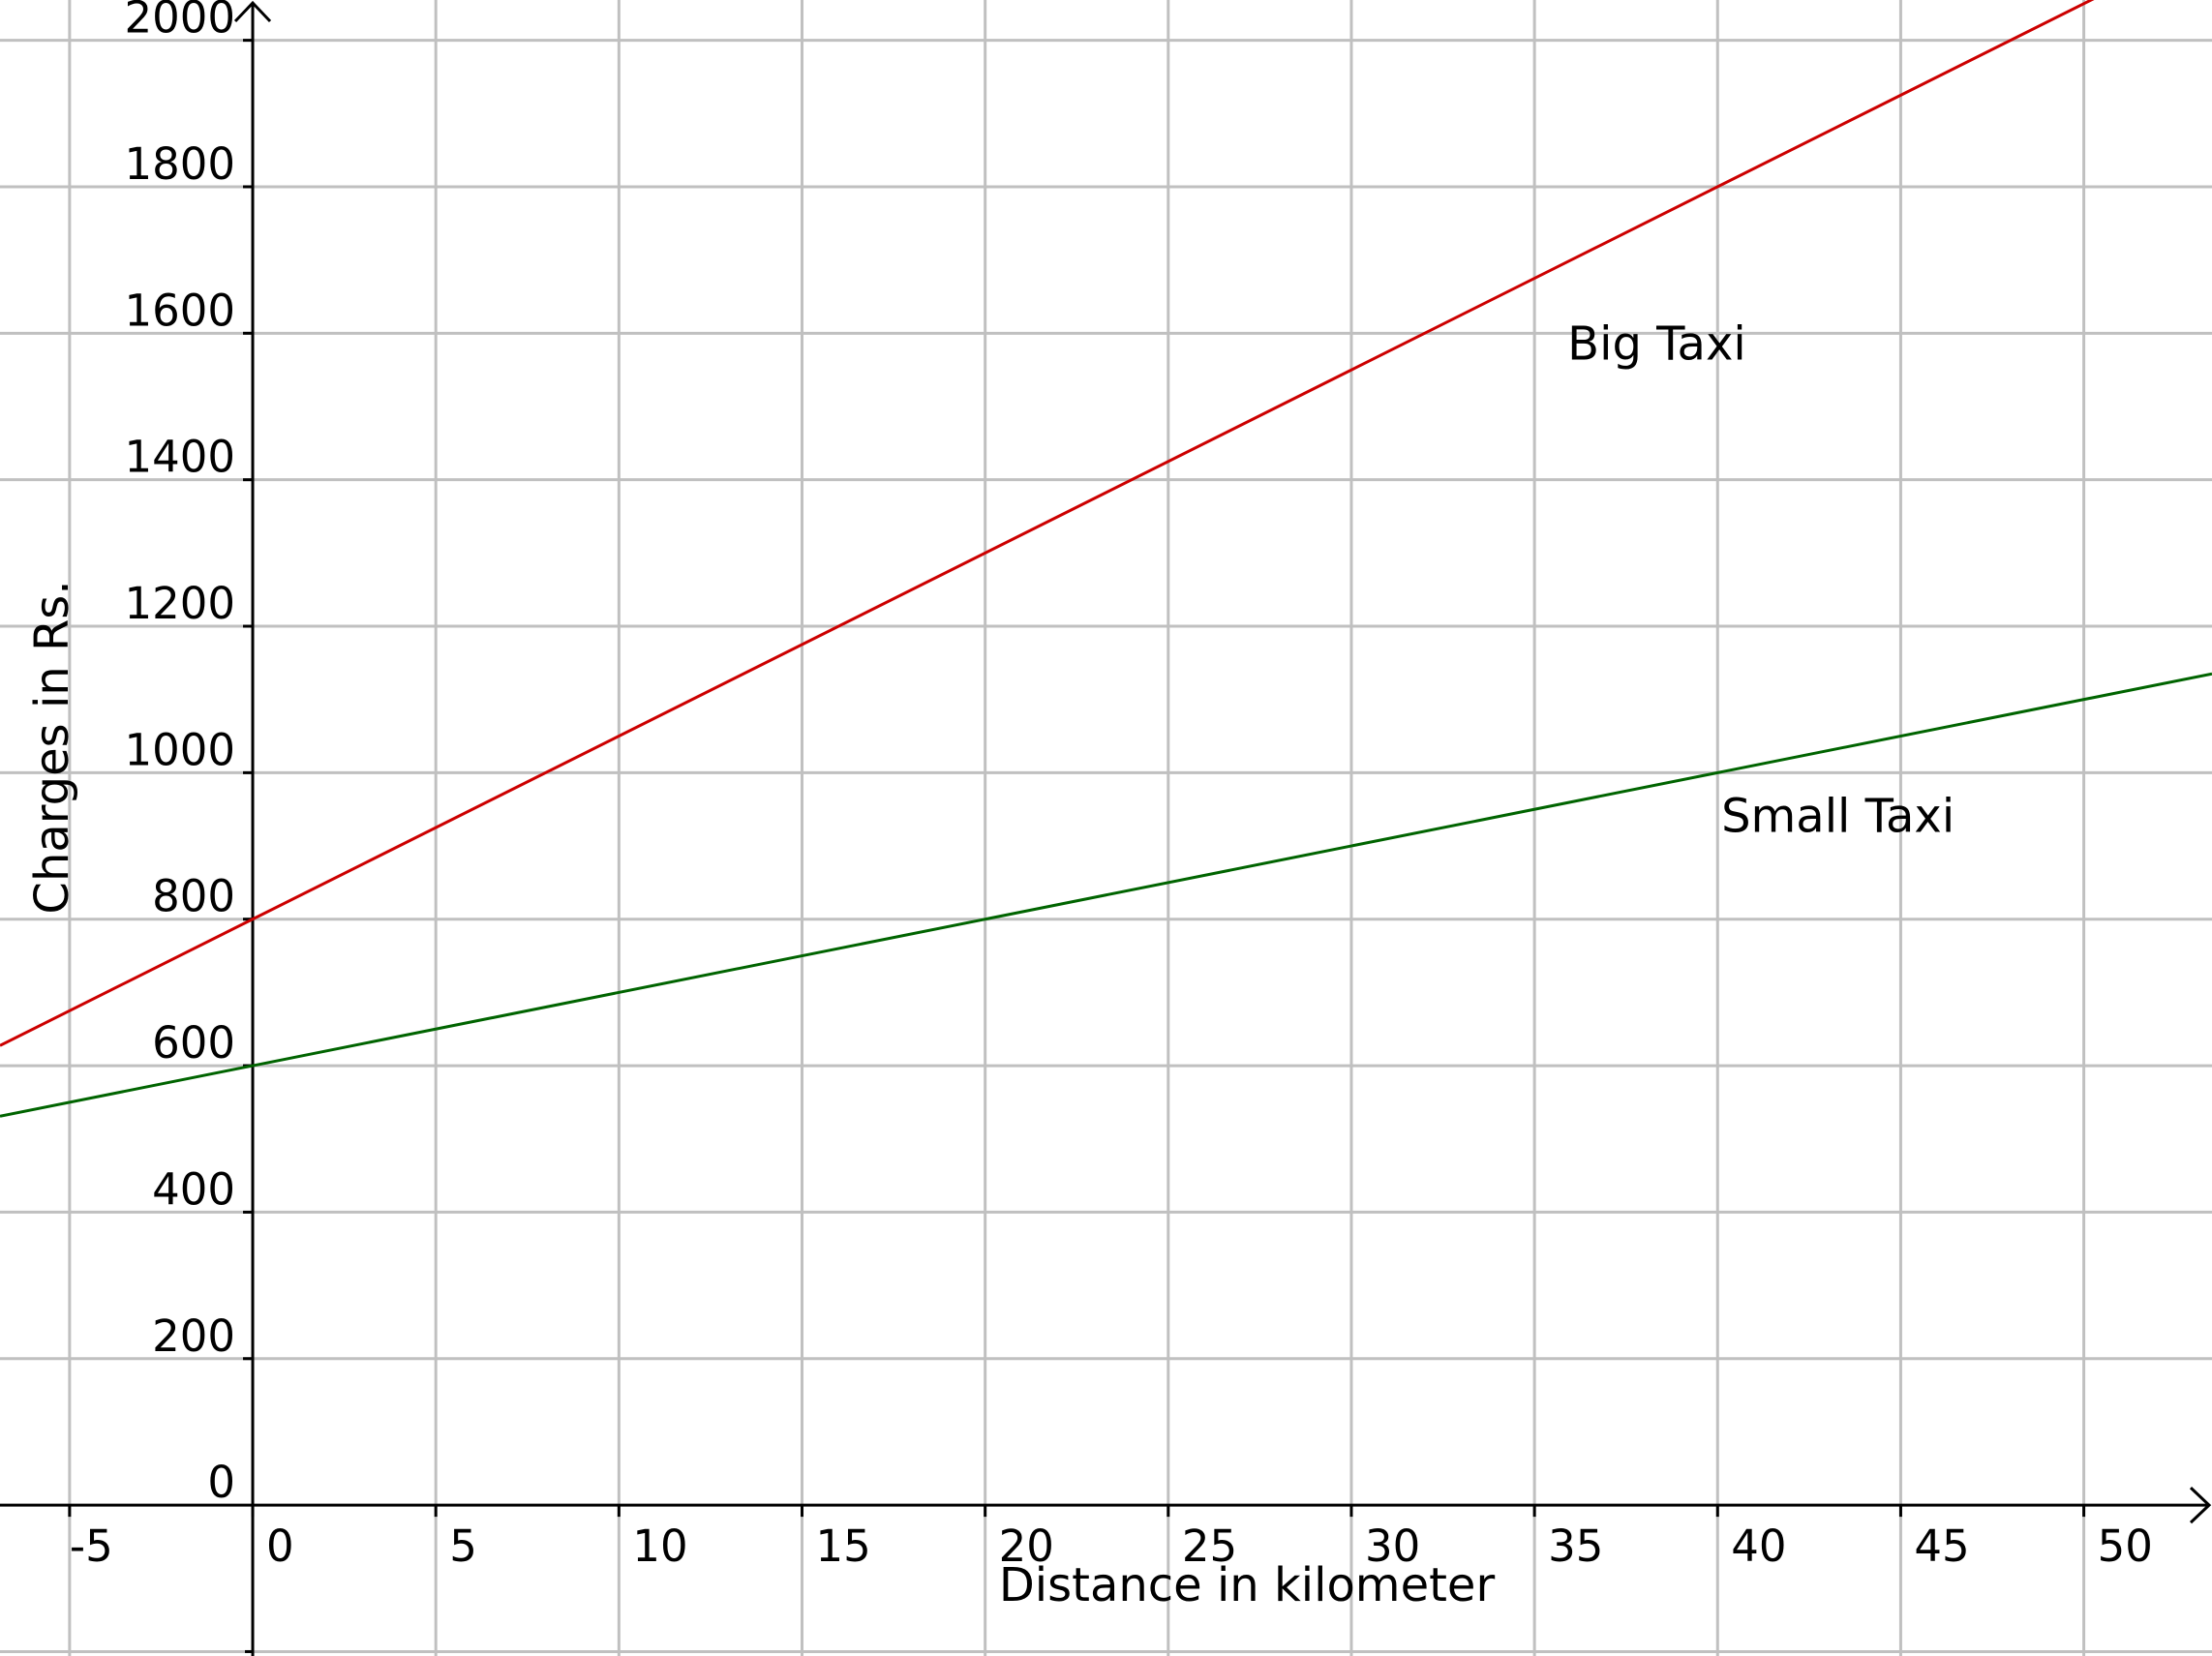 The width and height of the screenshot is (2212, 1656). Describe the element at coordinates (1656, 344) in the screenshot. I see `annotation-big-taxi: Big Taxi` at that location.